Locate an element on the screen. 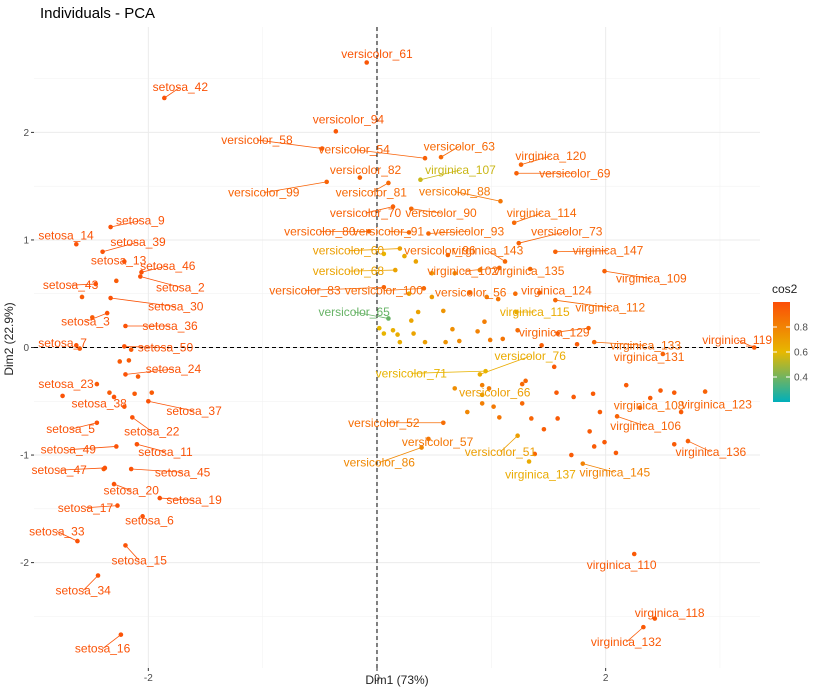 This screenshot has width=821, height=690. point-label: virginica_102 is located at coordinates (462, 271).